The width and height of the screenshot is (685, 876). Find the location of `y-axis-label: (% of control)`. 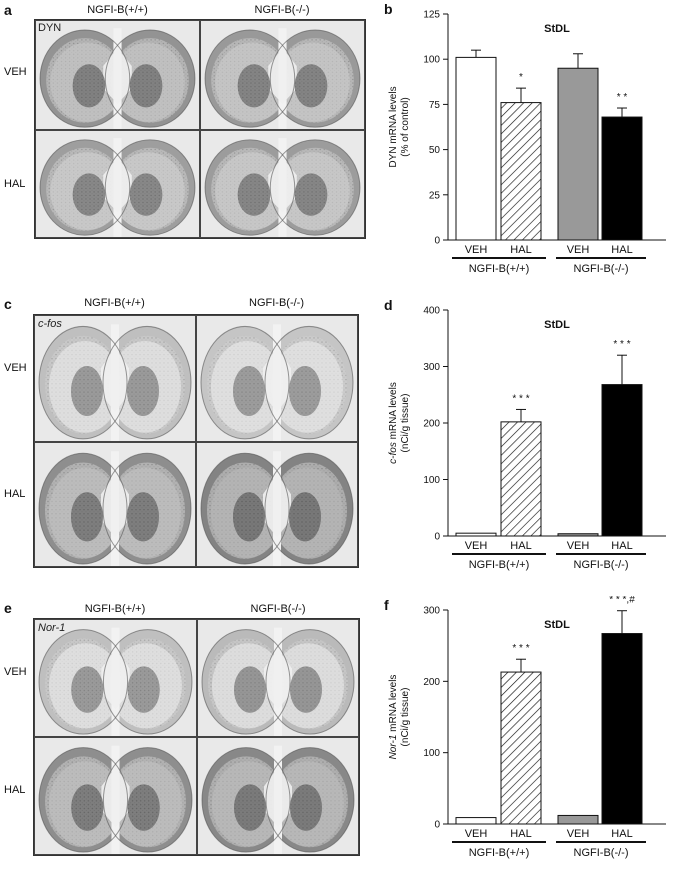

y-axis-label: (% of control) is located at coordinates (405, 126).